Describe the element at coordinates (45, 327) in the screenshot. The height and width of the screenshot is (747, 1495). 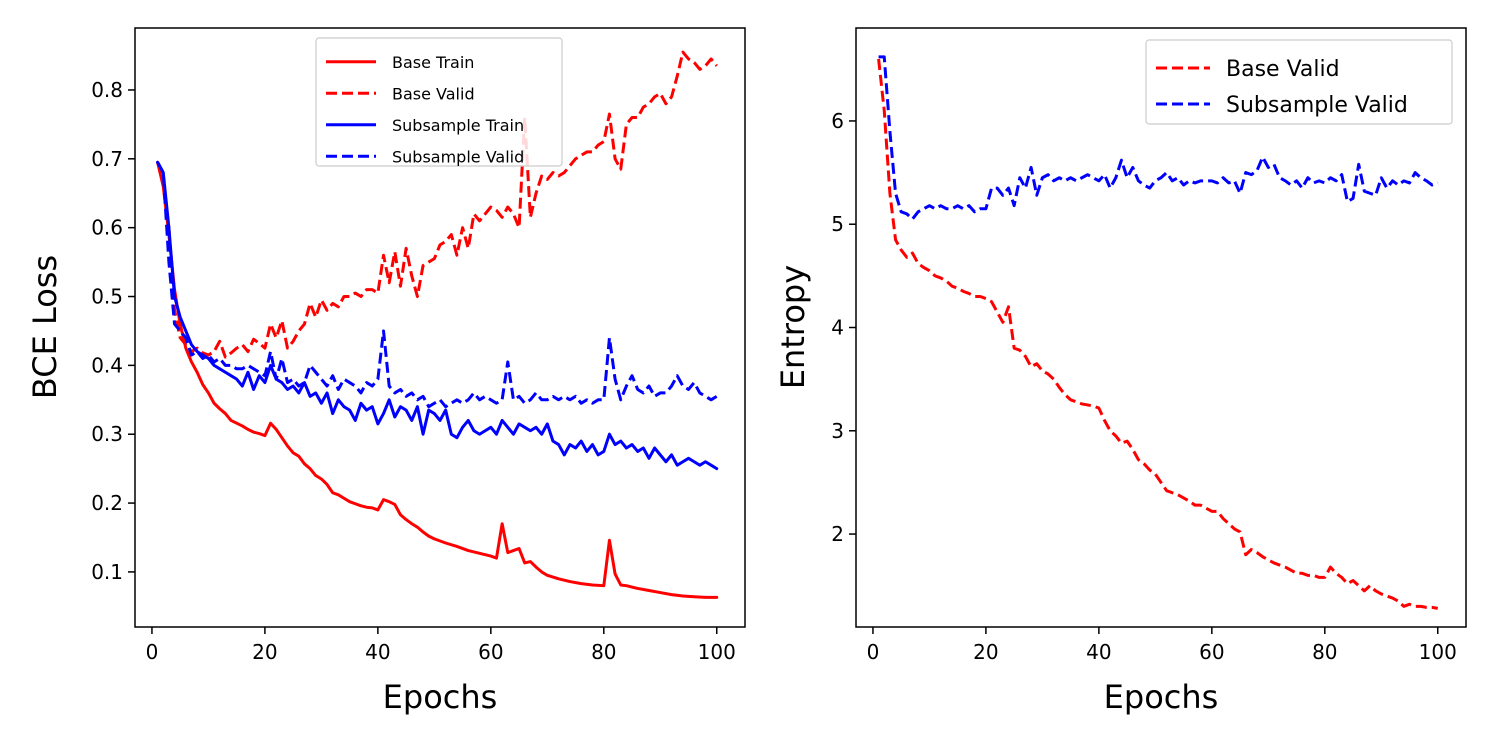
I see `y-axis-label: BCE Loss` at that location.